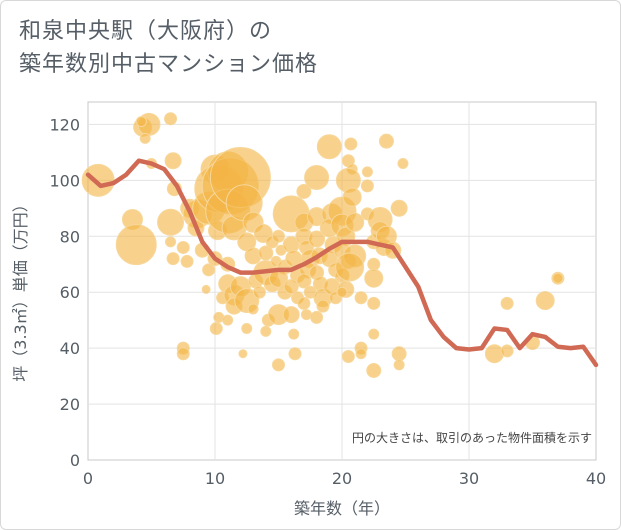  What do you see at coordinates (64, 124) in the screenshot?
I see `y-tick-label: 120` at bounding box center [64, 124].